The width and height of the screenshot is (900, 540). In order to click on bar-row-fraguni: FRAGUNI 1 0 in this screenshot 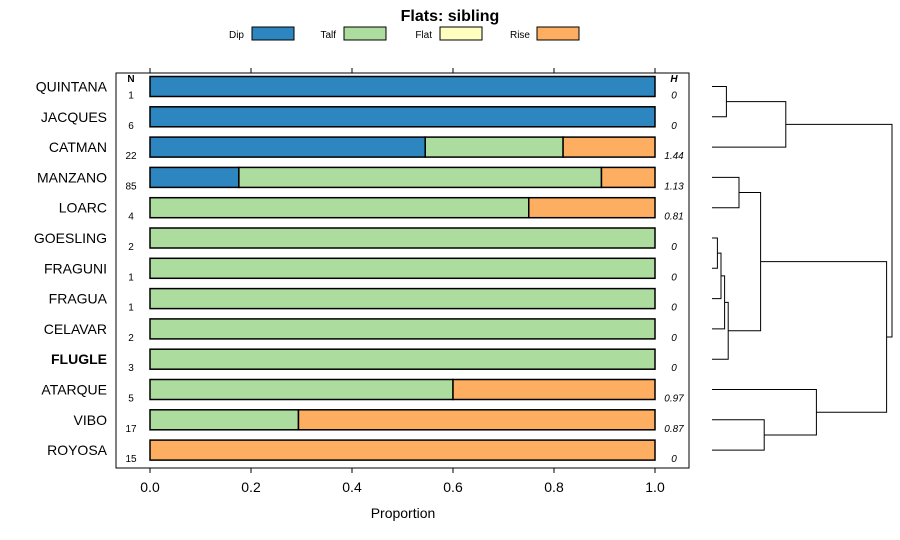, I will do `click(360, 270)`.